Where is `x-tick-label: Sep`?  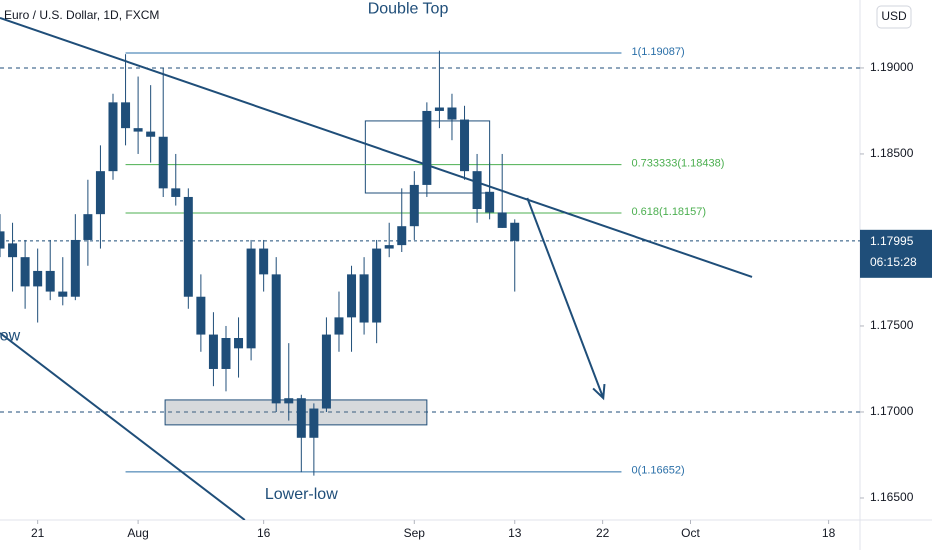
x-tick-label: Sep is located at coordinates (415, 533).